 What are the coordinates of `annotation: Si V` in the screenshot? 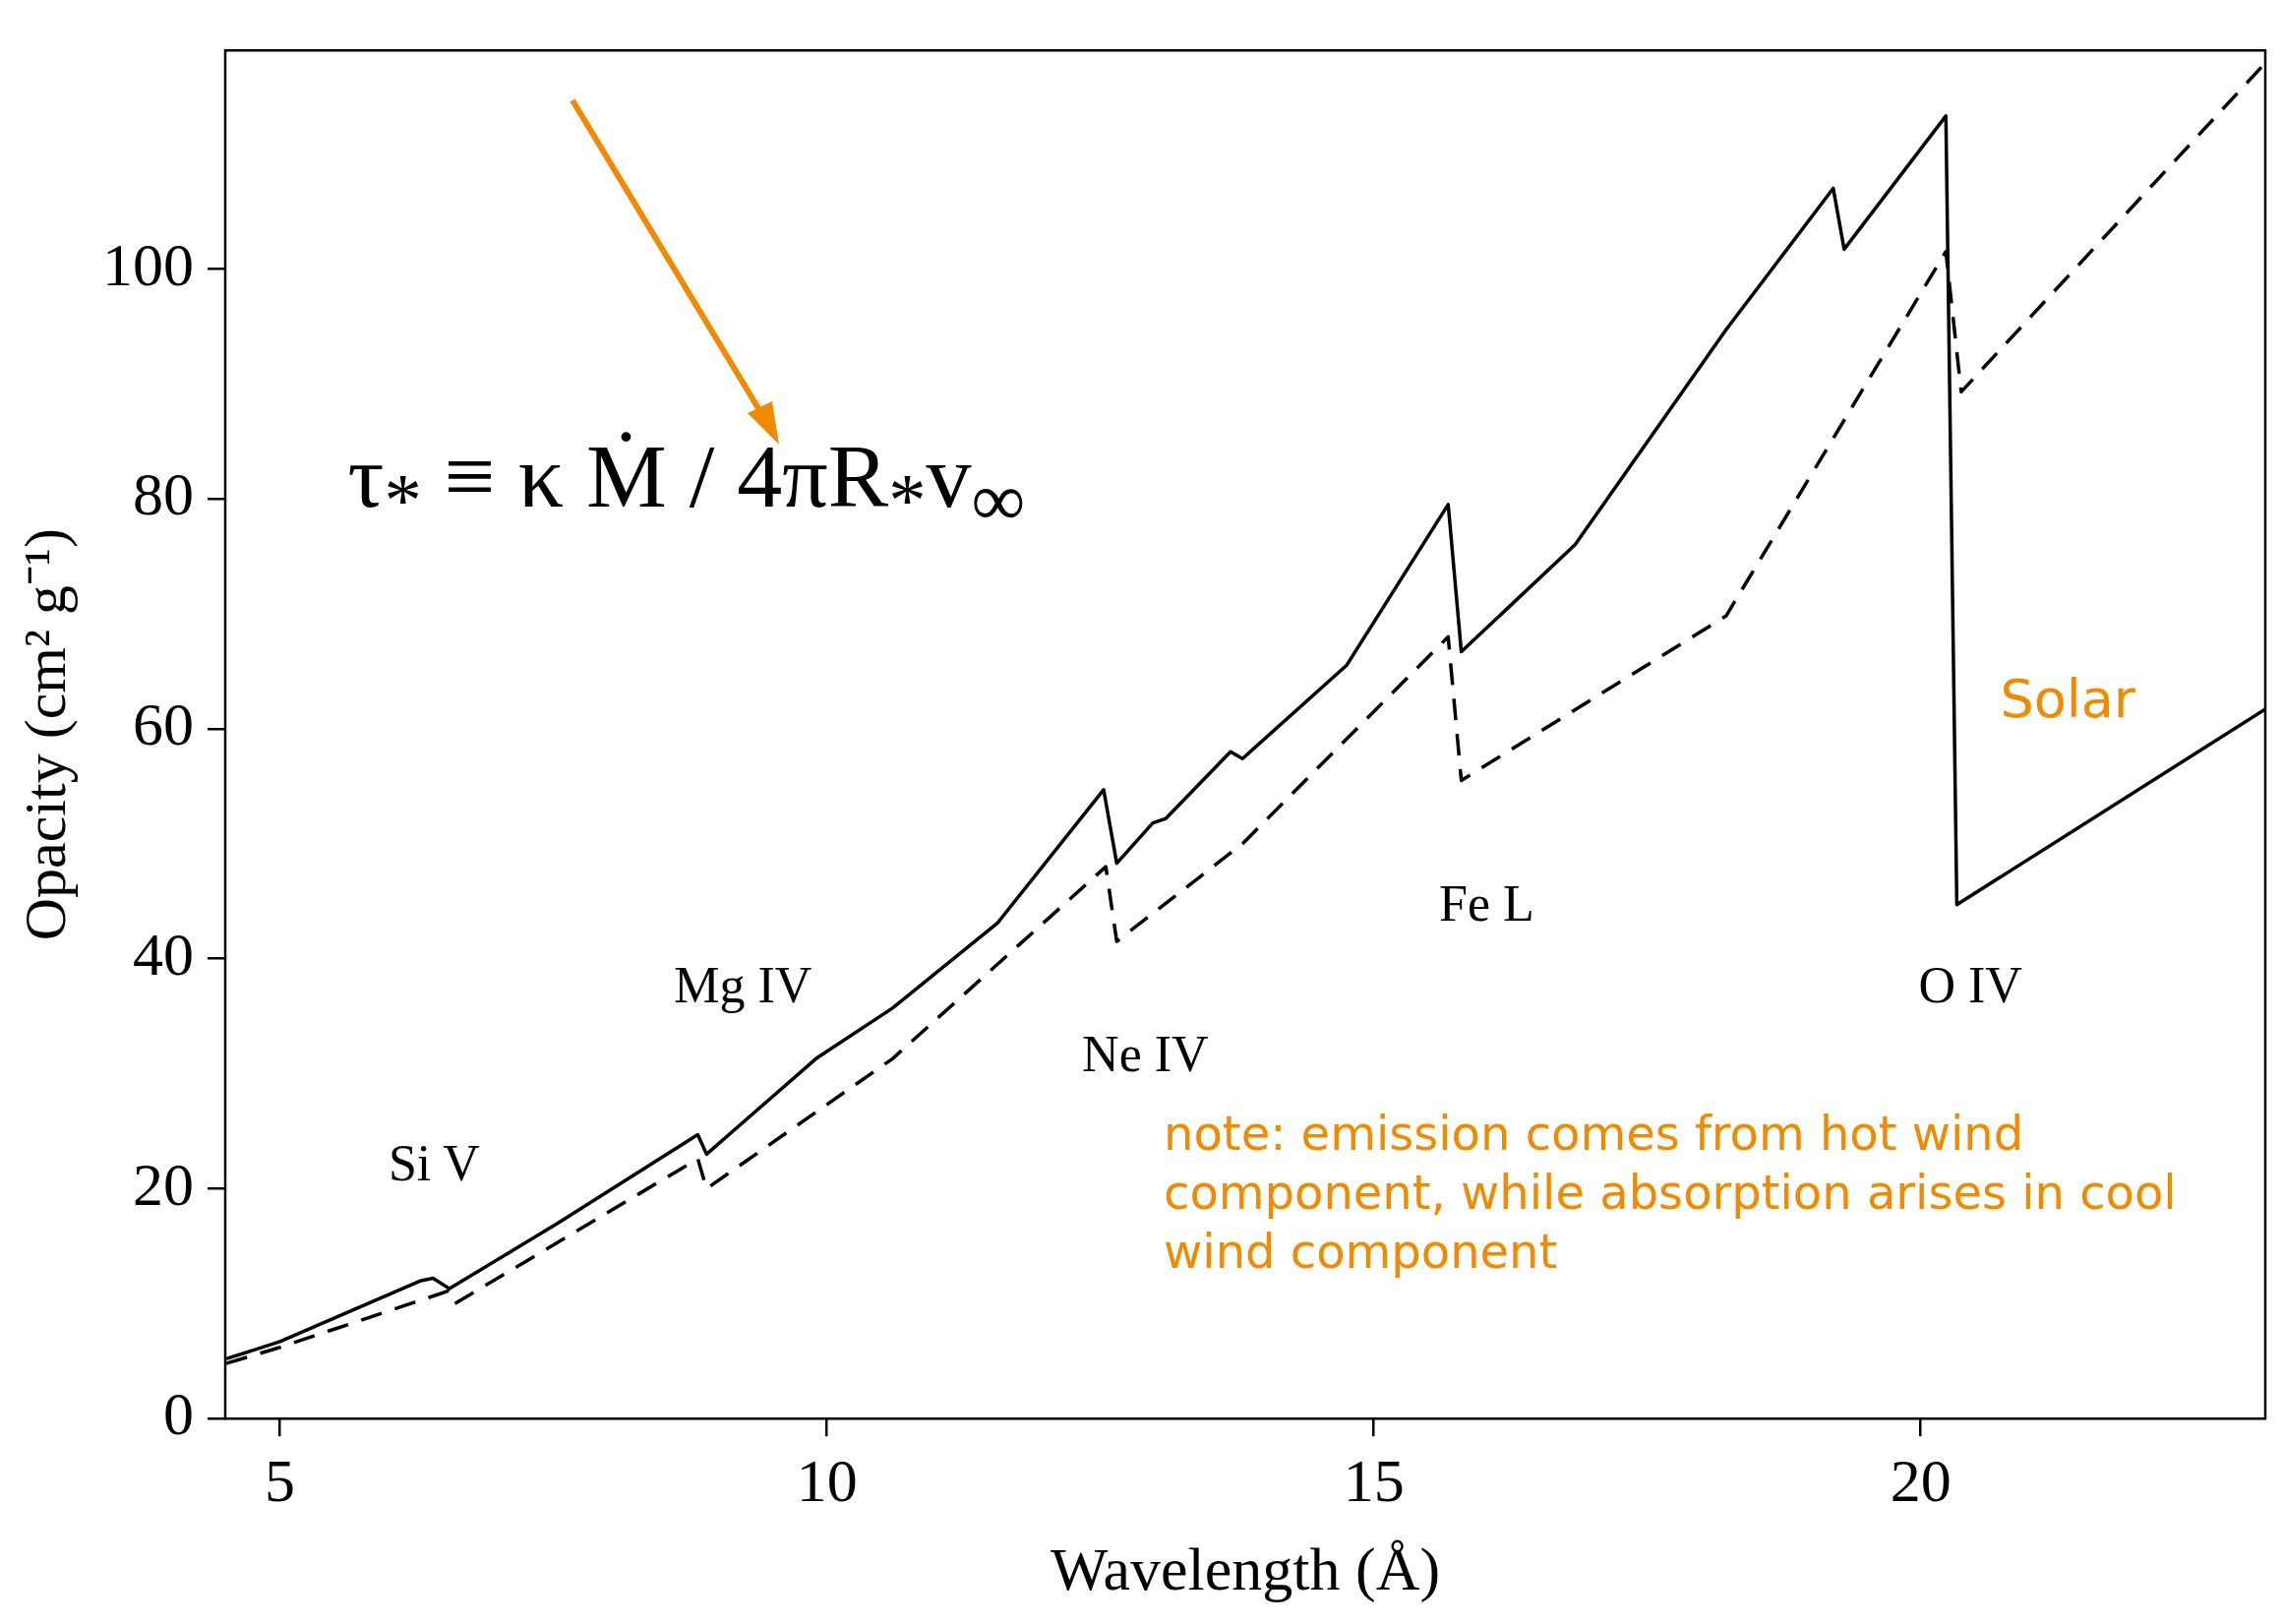 It's located at (434, 1164).